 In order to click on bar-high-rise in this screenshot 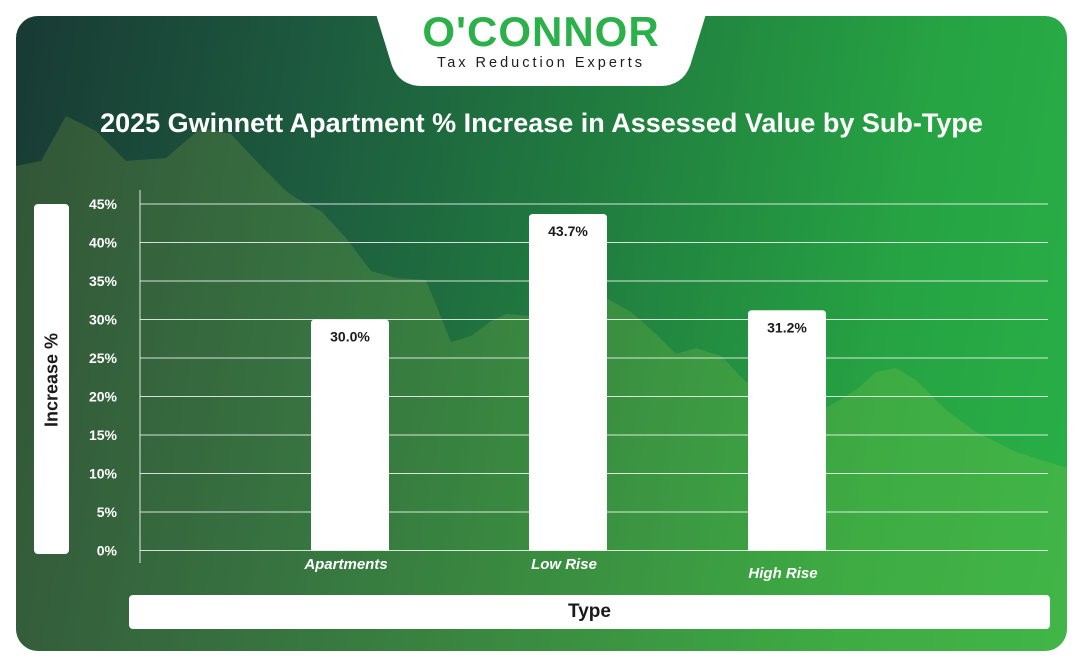, I will do `click(787, 430)`.